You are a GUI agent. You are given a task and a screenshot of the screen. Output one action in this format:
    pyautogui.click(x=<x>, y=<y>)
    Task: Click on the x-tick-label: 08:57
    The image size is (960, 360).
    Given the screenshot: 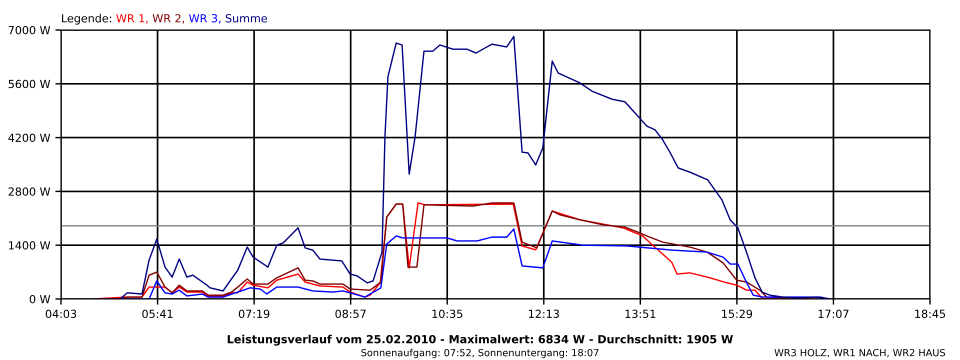 What is the action you would take?
    pyautogui.click(x=350, y=314)
    